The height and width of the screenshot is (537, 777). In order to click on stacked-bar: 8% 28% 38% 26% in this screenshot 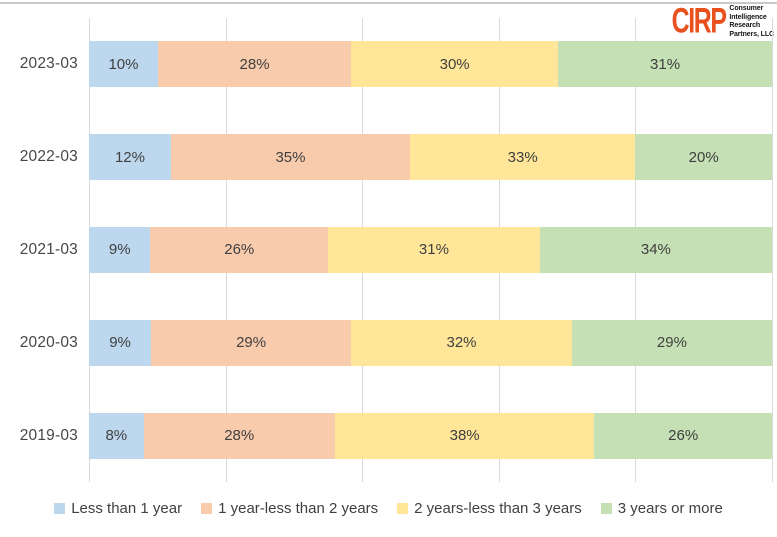, I will do `click(430, 435)`.